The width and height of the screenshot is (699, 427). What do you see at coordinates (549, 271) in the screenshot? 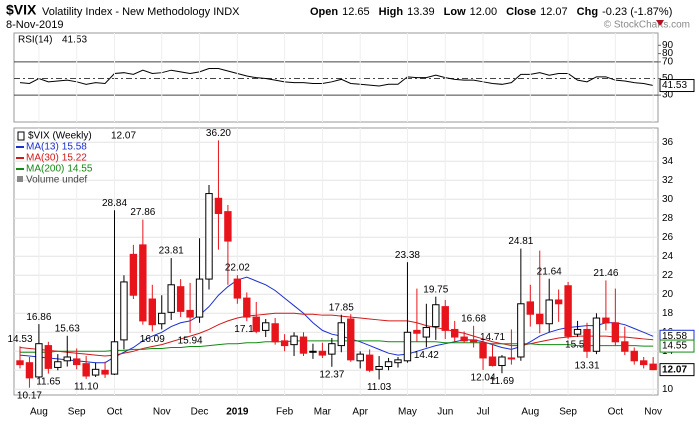
I see `high-label: 21.64` at bounding box center [549, 271].